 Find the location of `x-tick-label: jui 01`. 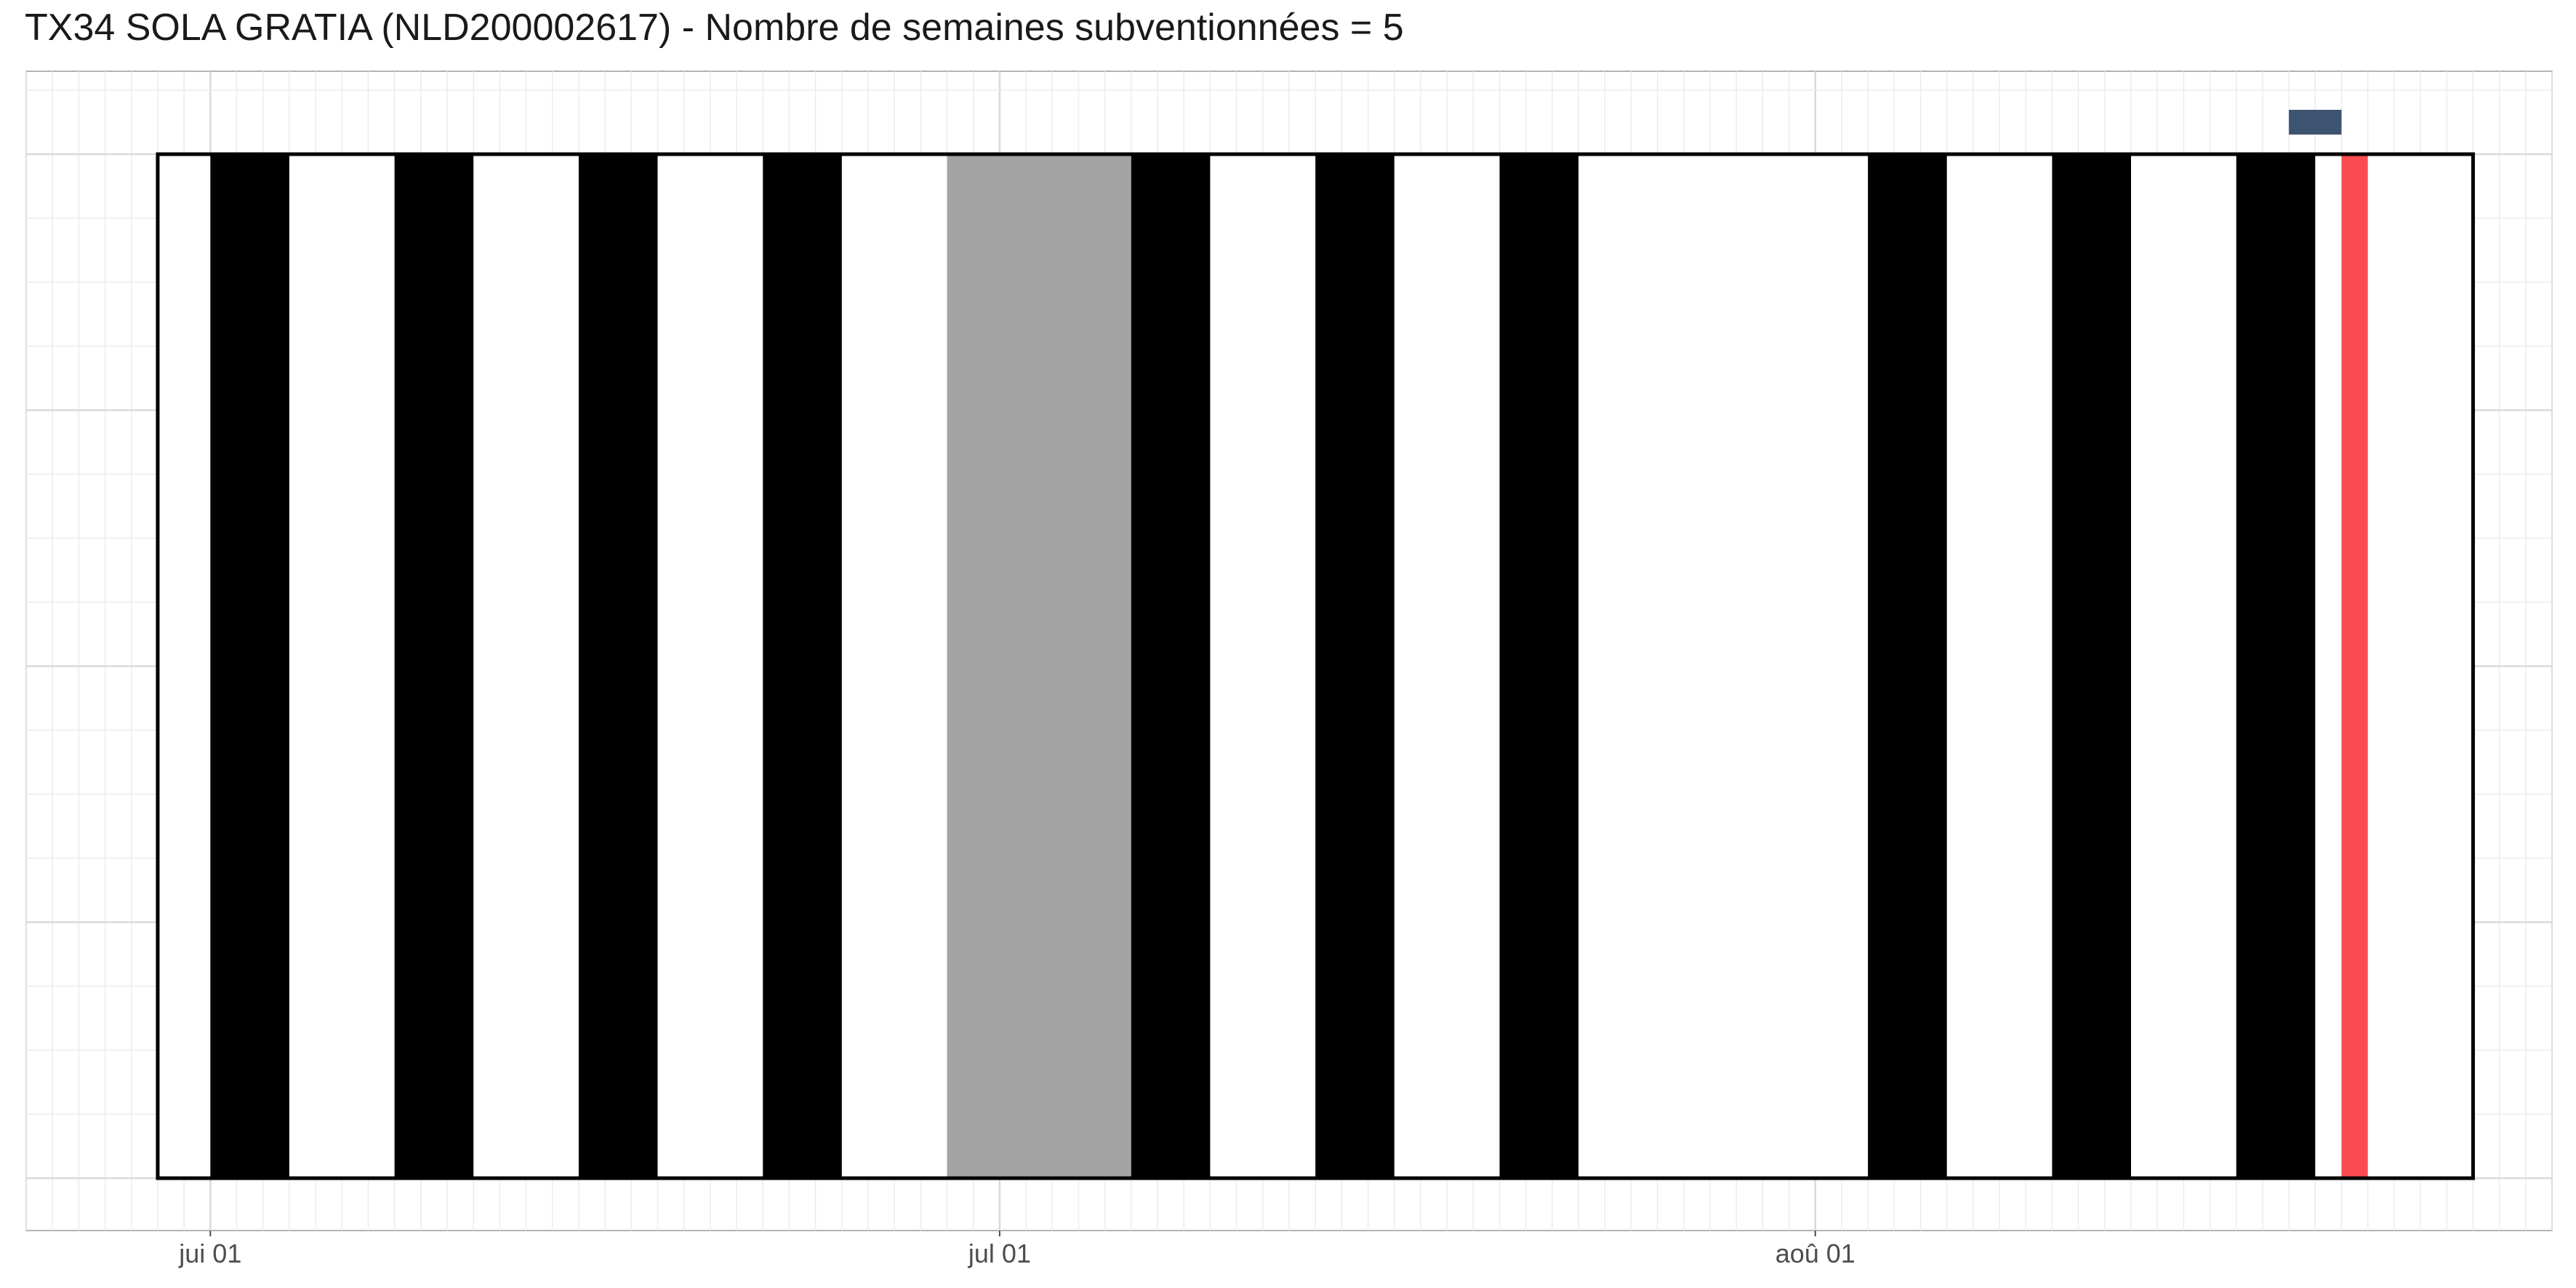

x-tick-label: jui 01 is located at coordinates (209, 1253).